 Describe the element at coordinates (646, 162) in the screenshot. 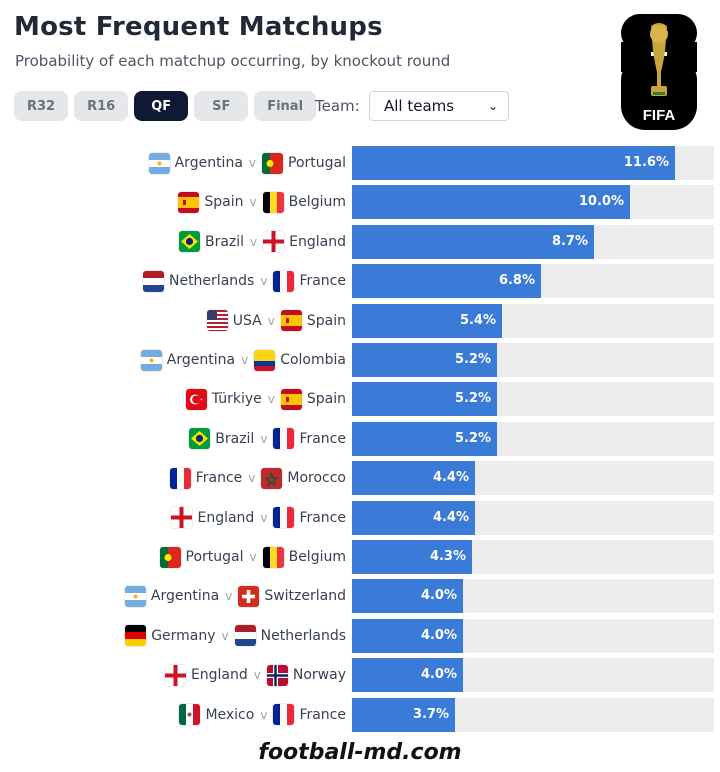

I see `value-label: 11.6%` at that location.